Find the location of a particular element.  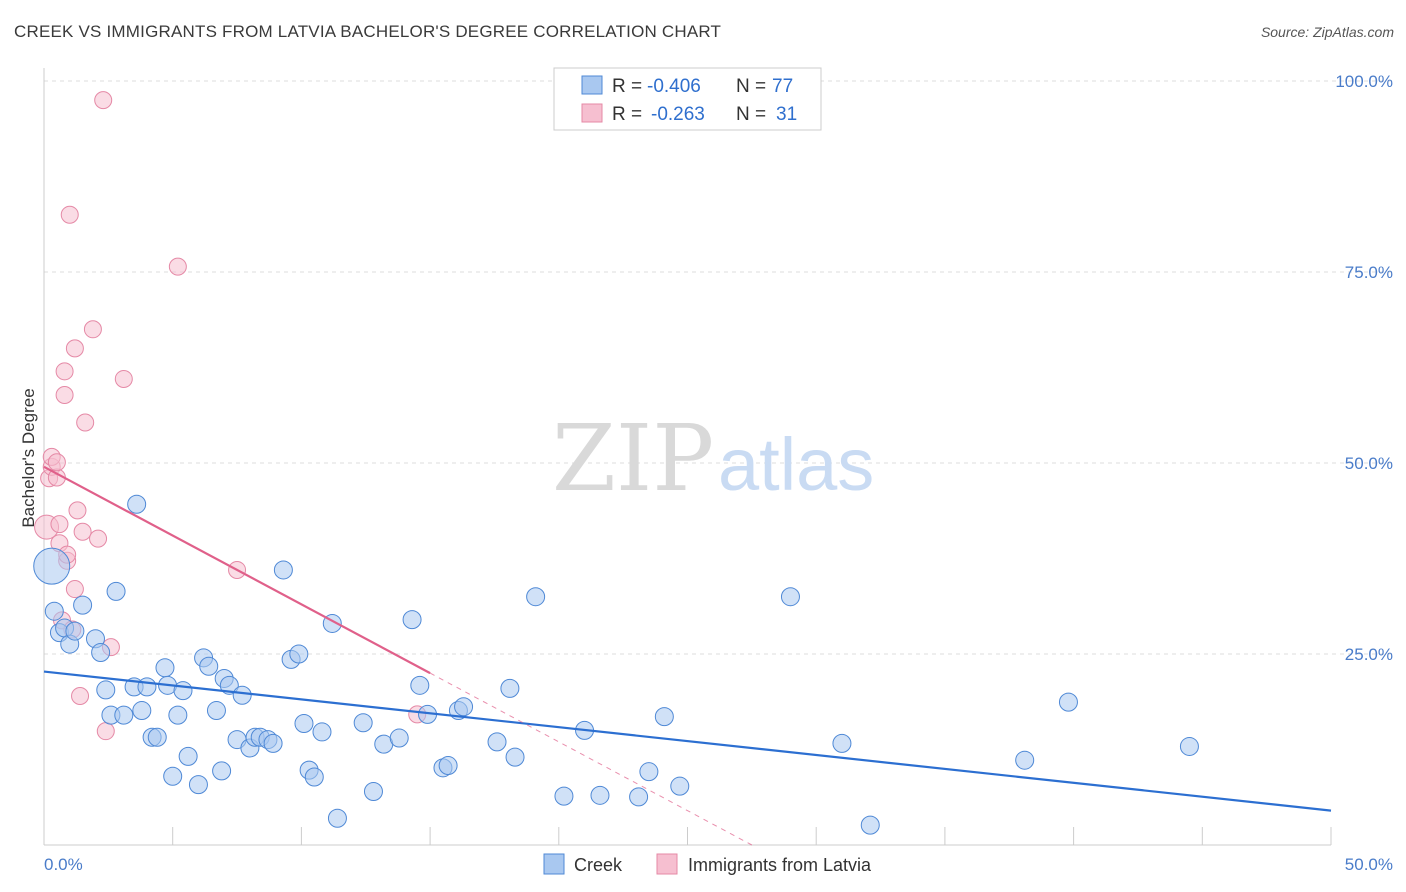

watermark-atlas: atlas is located at coordinates (796, 464).